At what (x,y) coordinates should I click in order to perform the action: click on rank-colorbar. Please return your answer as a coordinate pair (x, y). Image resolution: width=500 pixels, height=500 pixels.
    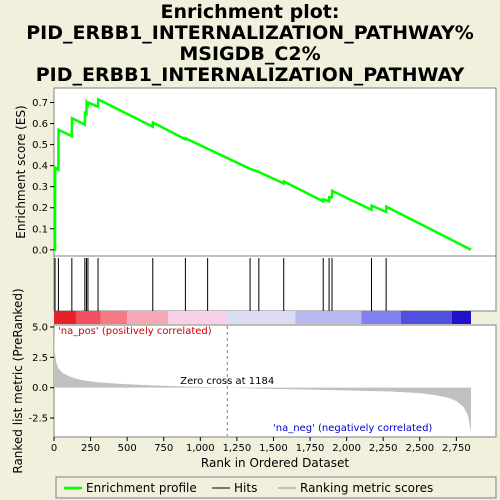
    Looking at the image, I should click on (262, 317).